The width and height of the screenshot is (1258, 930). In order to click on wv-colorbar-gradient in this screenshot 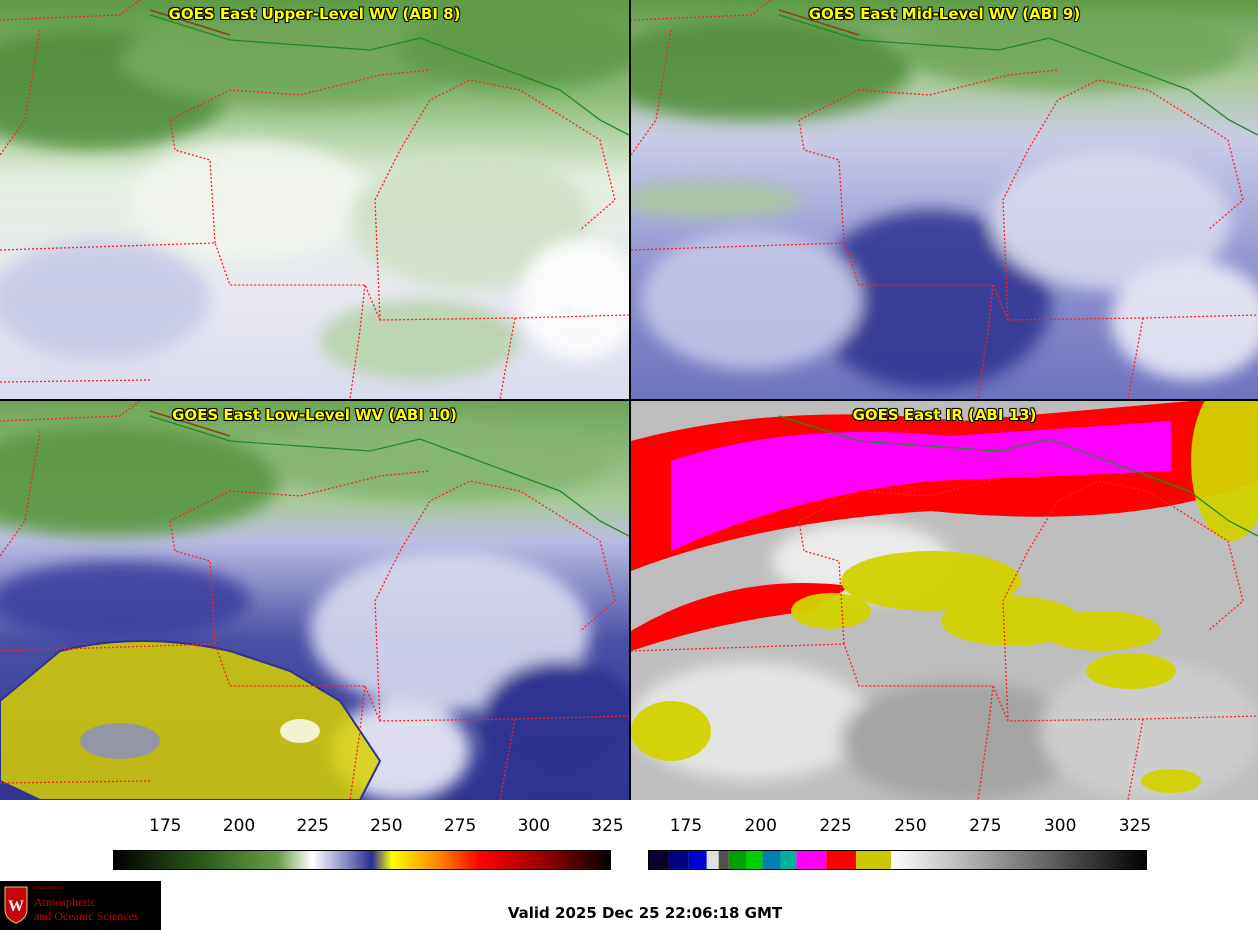, I will do `click(362, 860)`.